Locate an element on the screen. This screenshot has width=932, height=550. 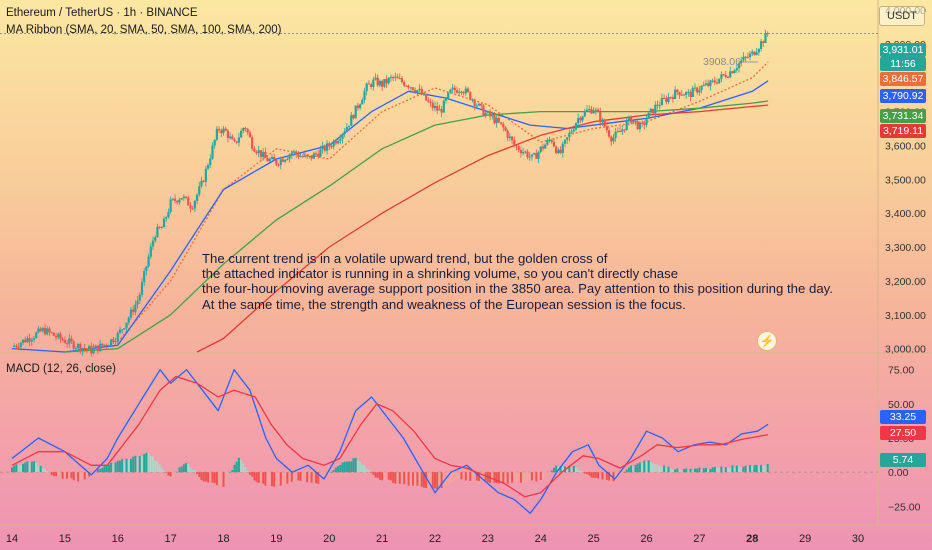
macd-title: MACD (12, 26, close) is located at coordinates (61, 369).